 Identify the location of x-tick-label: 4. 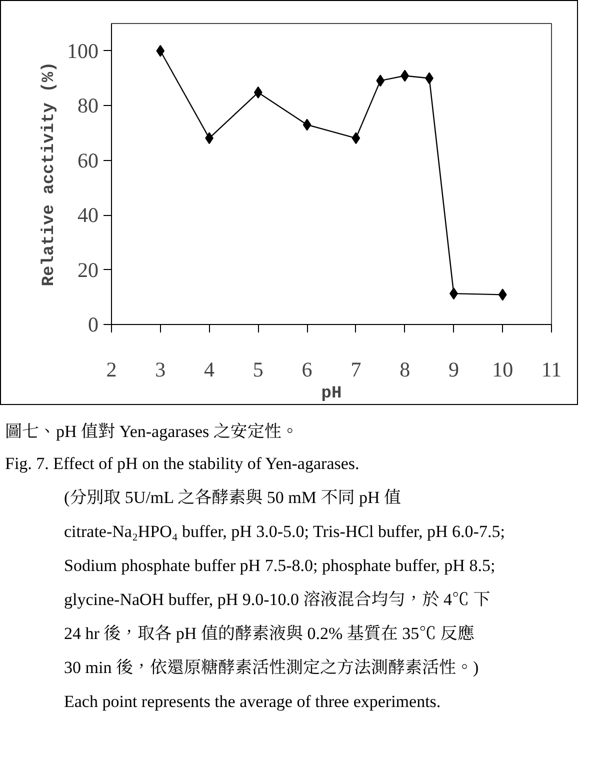
(210, 370).